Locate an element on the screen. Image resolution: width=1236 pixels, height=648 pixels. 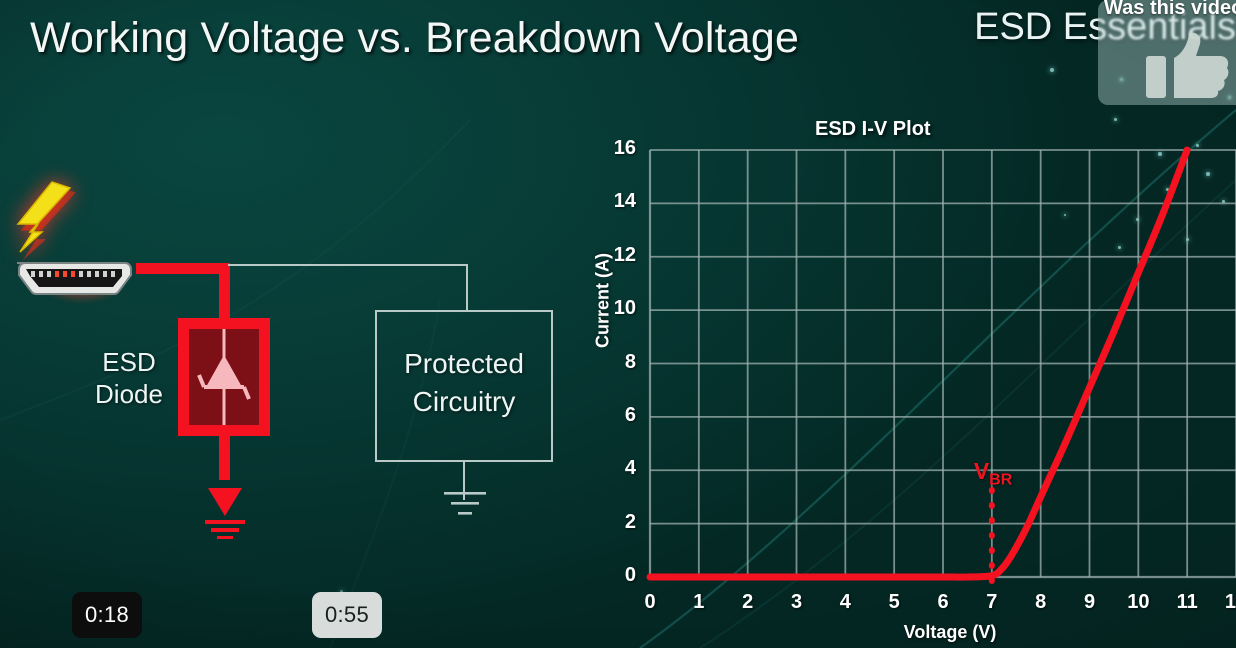
chart-y-tick: 16 is located at coordinates (624, 148).